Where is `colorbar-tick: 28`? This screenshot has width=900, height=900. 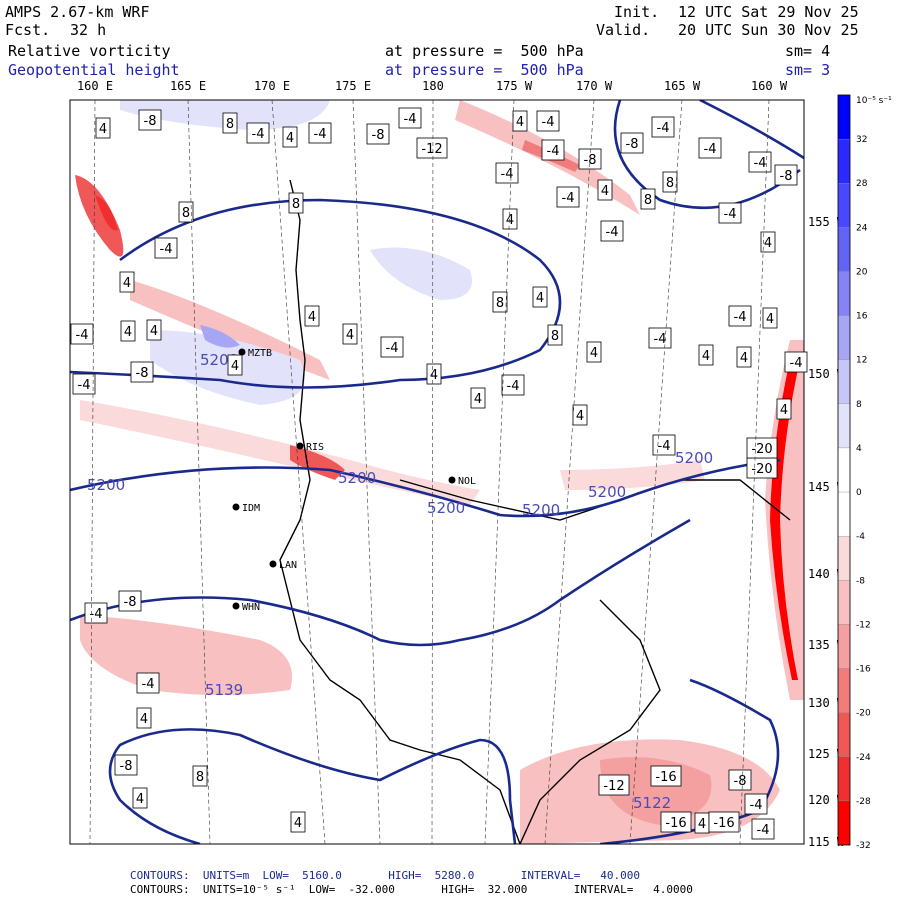
colorbar-tick: 28 is located at coordinates (862, 184).